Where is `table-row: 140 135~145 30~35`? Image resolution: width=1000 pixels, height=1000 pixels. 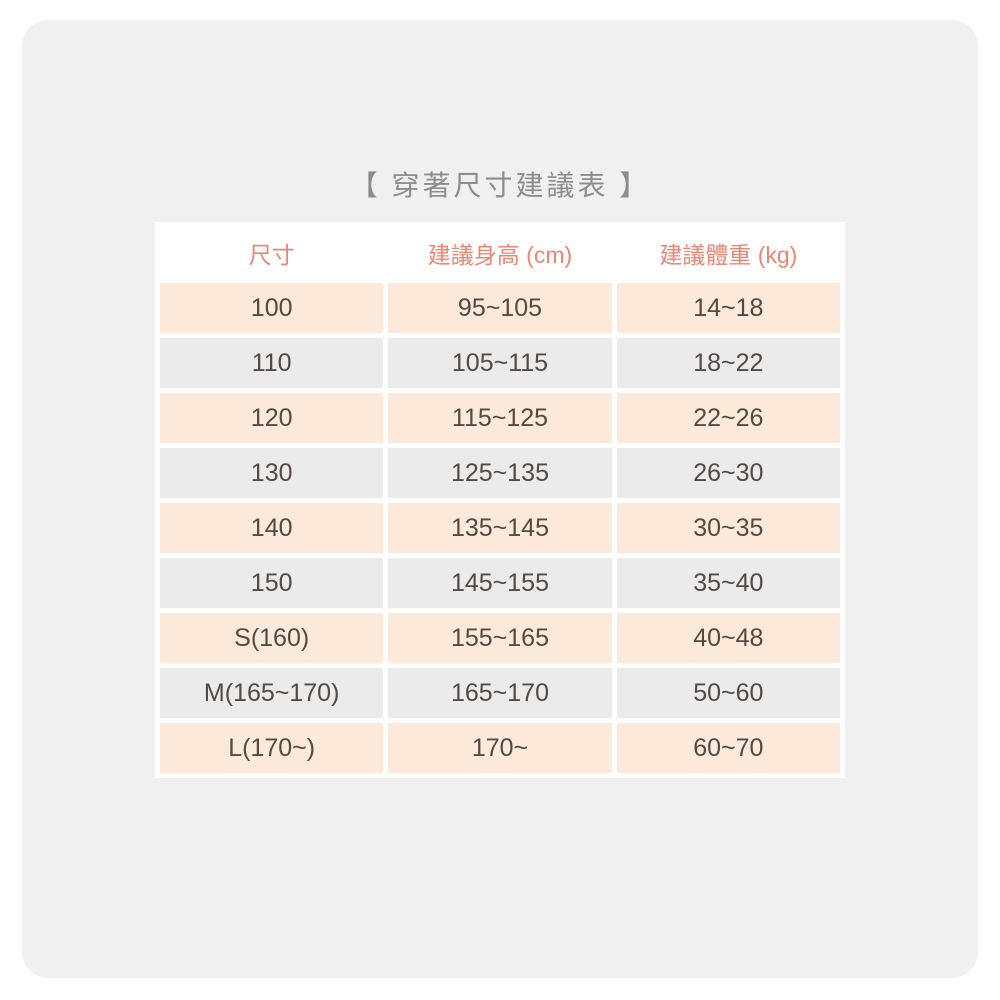
table-row: 140 135~145 30~35 is located at coordinates (500, 528).